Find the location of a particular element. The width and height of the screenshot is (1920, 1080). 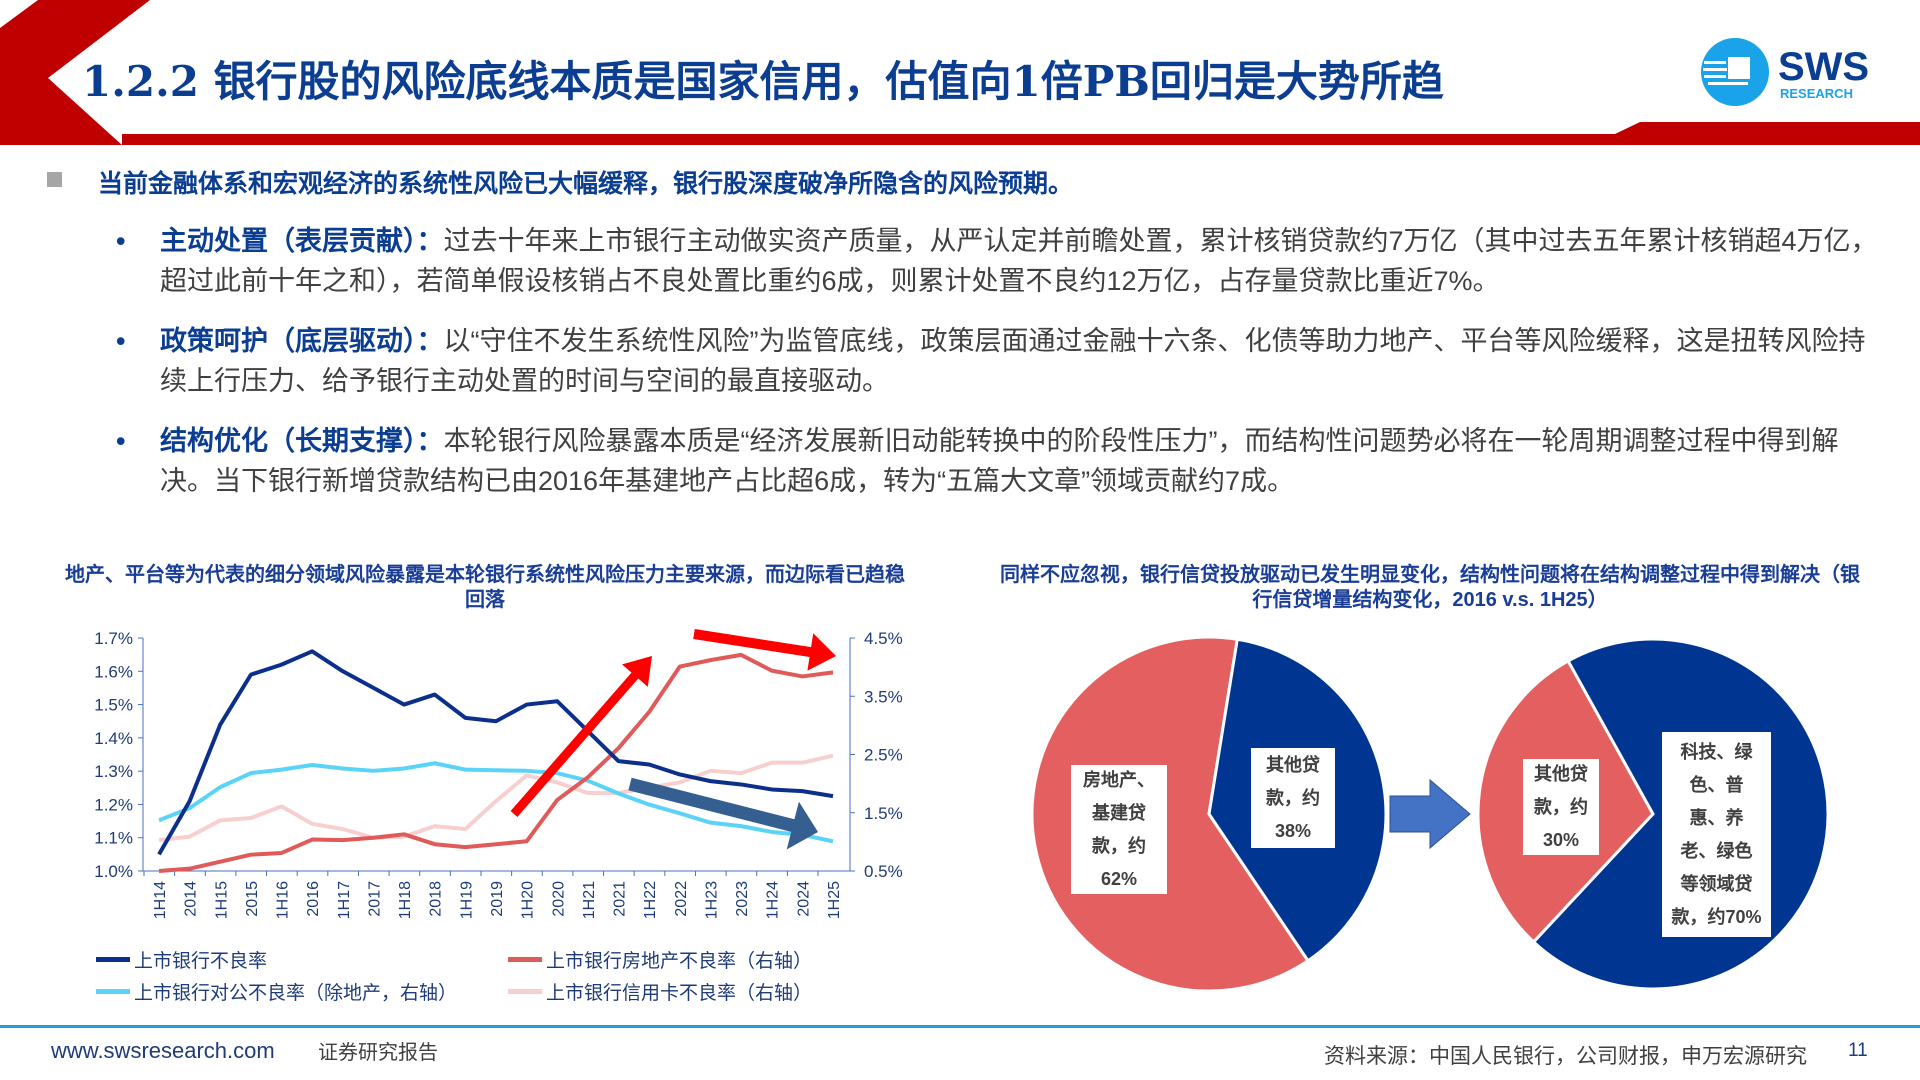

y-tick-label: 1.3% is located at coordinates (113, 771).